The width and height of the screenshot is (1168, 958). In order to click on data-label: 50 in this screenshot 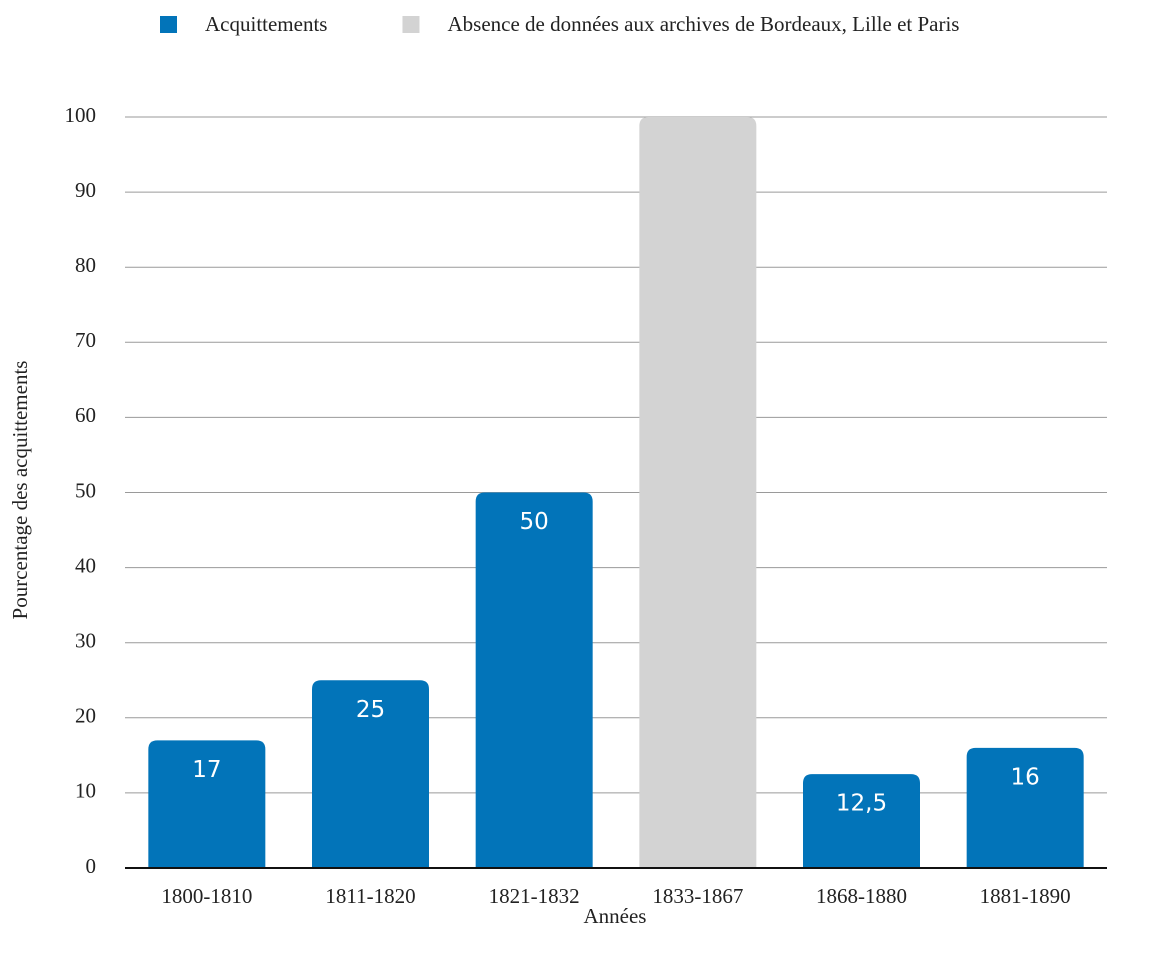, I will do `click(534, 522)`.